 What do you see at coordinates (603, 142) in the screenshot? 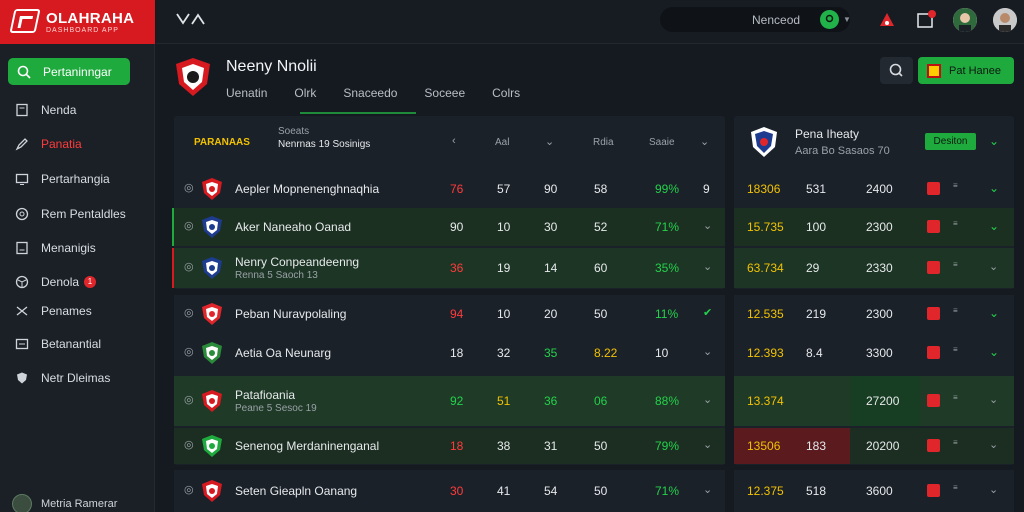
I see `column-header: Rdia` at bounding box center [603, 142].